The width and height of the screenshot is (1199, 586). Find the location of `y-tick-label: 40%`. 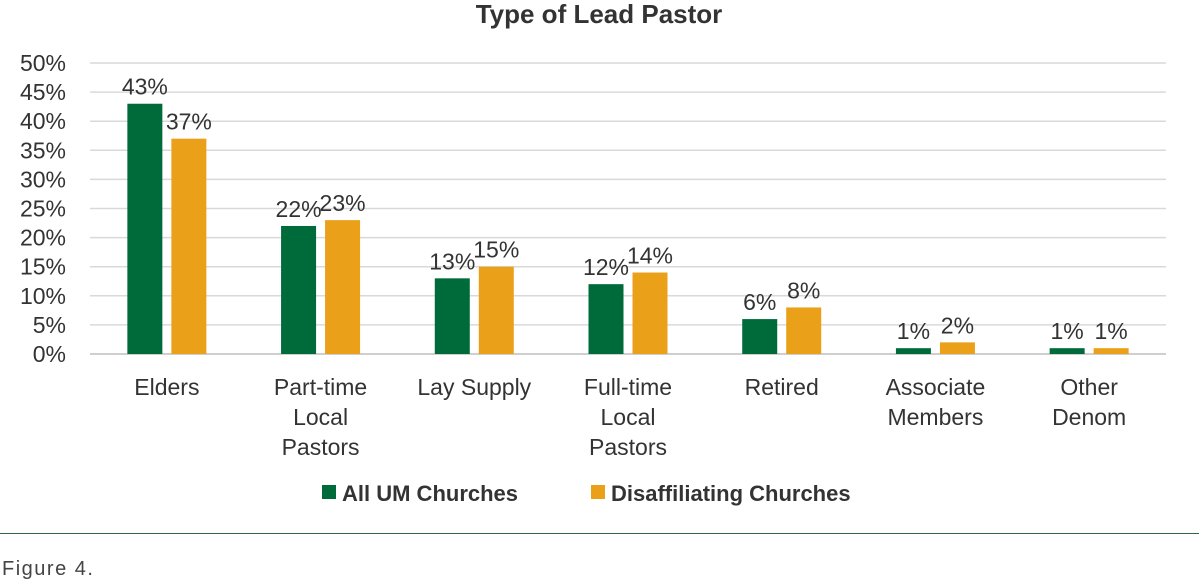

y-tick-label: 40% is located at coordinates (43, 121).